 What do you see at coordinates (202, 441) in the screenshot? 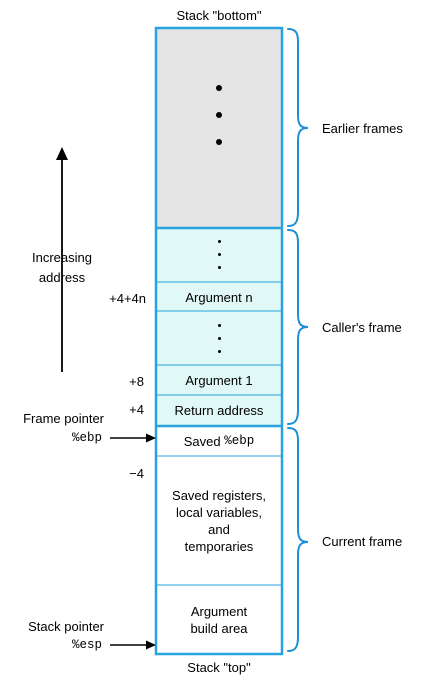
I see `saved-ebp-label: Saved` at bounding box center [202, 441].